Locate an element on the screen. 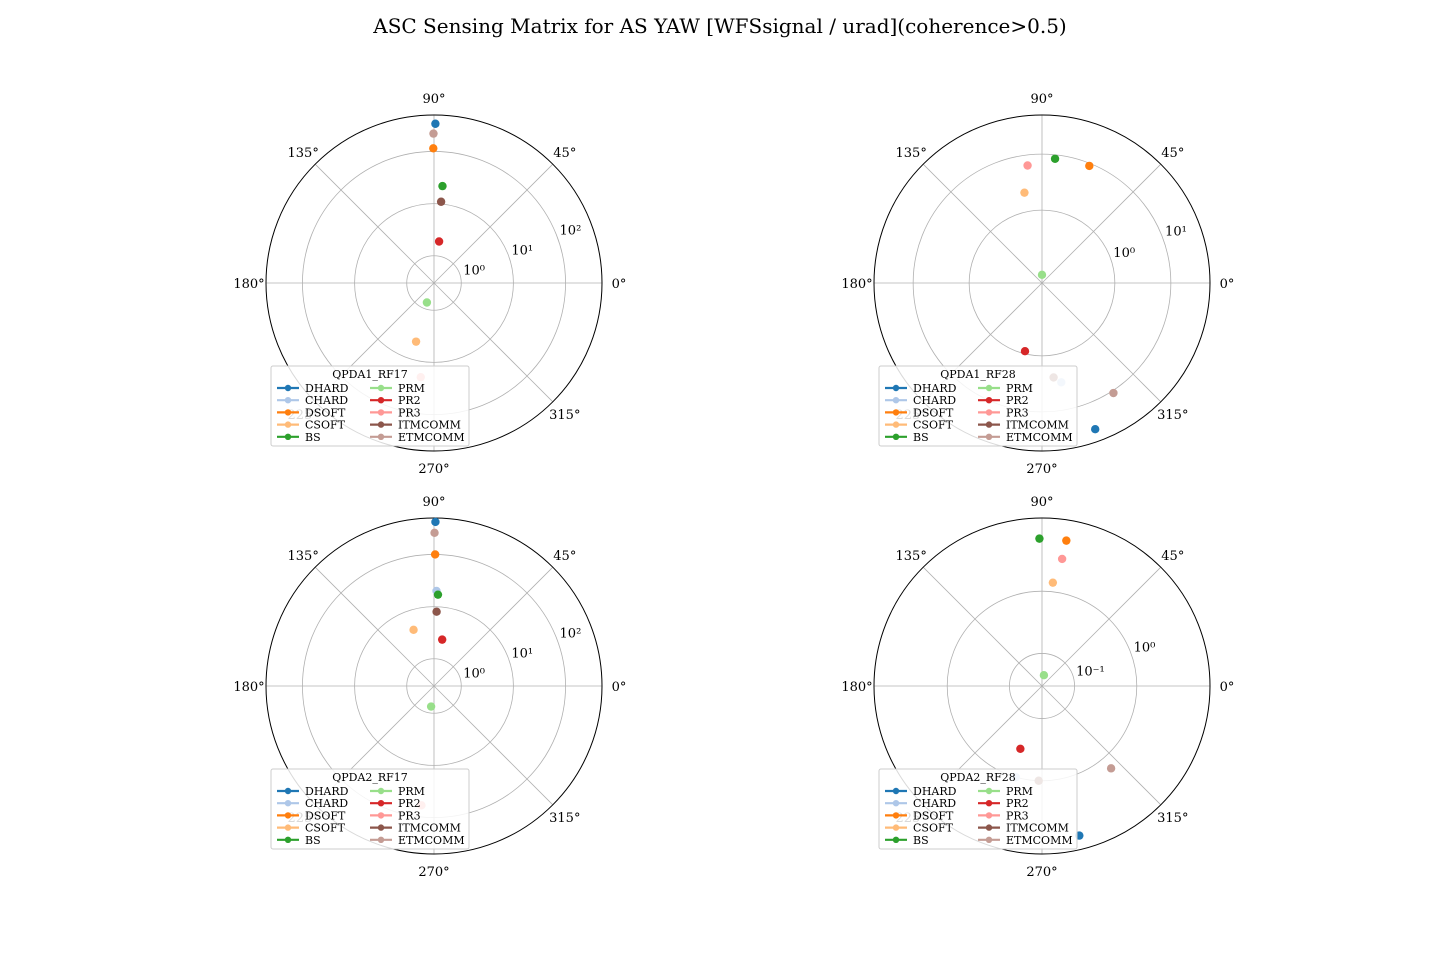 The image size is (1440, 964). data-point-itmcomm is located at coordinates (436, 611).